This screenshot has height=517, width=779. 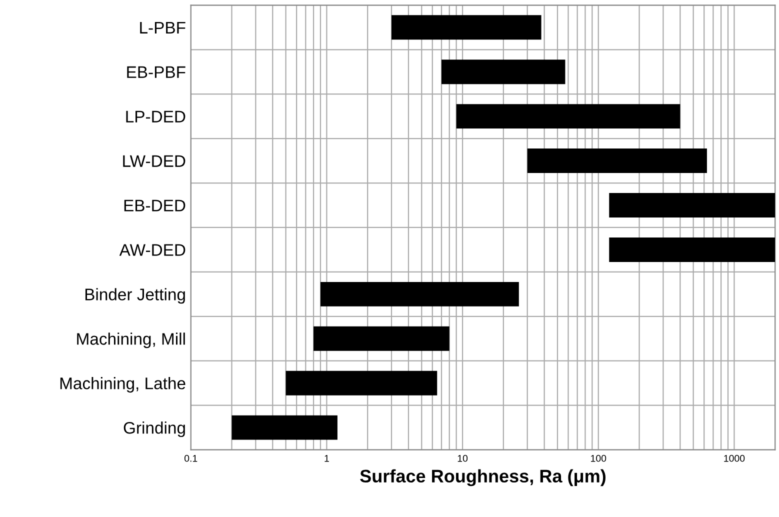 What do you see at coordinates (123, 385) in the screenshot?
I see `y-tick-label: Machining, Lathe` at bounding box center [123, 385].